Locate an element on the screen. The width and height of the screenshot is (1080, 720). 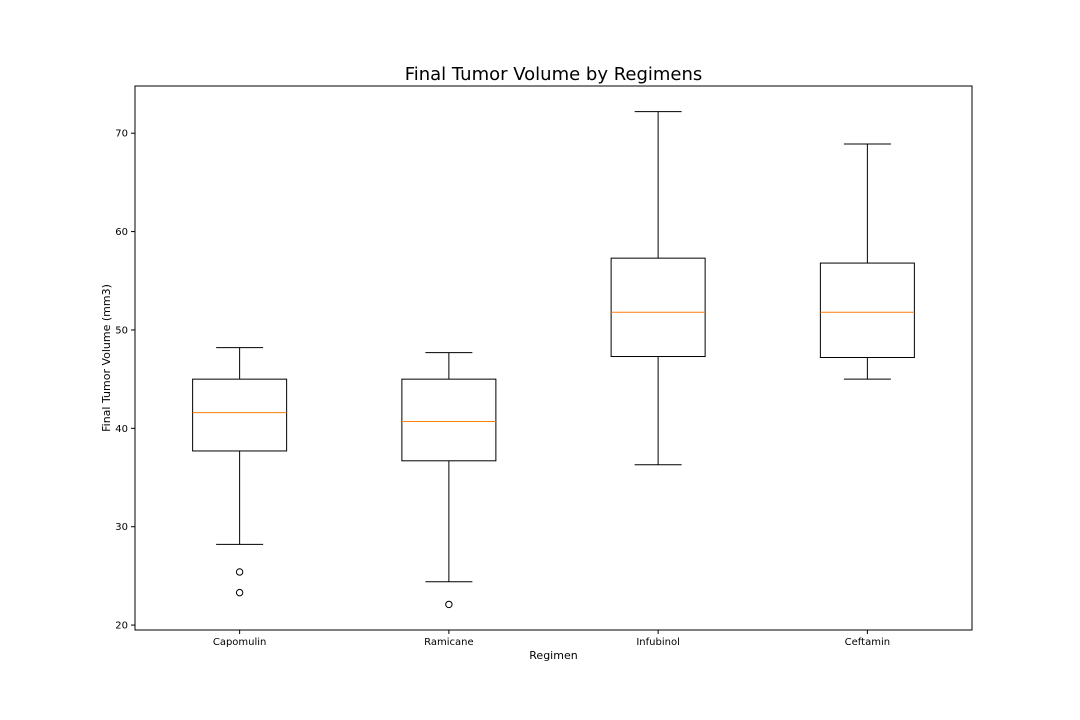
x-tick-label: Ceftamin is located at coordinates (867, 642).